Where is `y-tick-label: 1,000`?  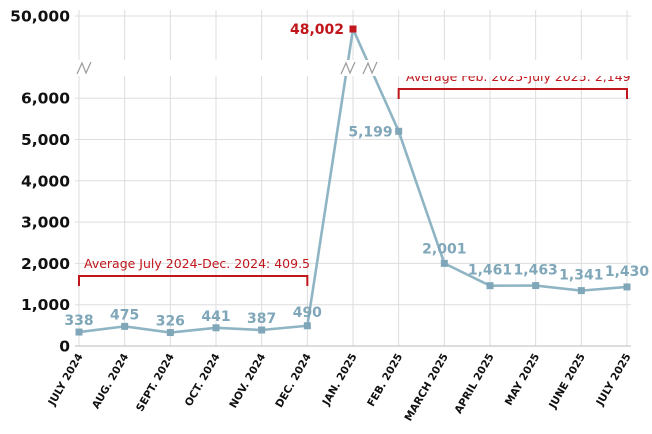
y-tick-label: 1,000 is located at coordinates (45, 305).